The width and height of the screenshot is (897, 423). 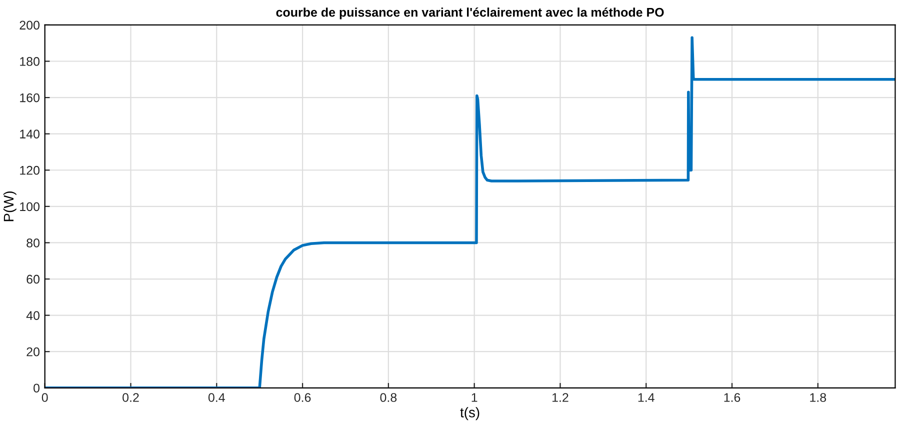 I want to click on x-tick-label: 0, so click(x=45, y=397).